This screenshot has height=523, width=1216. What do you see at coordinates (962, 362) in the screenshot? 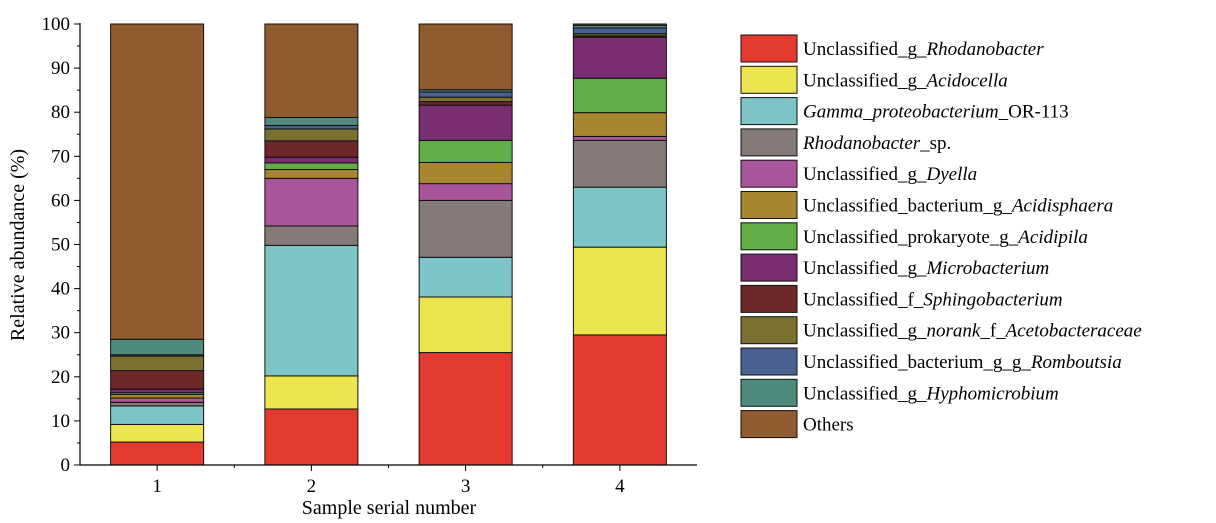
I see `legend-label: Unclassified_bacterium_g_g_Romboutsia` at bounding box center [962, 362].